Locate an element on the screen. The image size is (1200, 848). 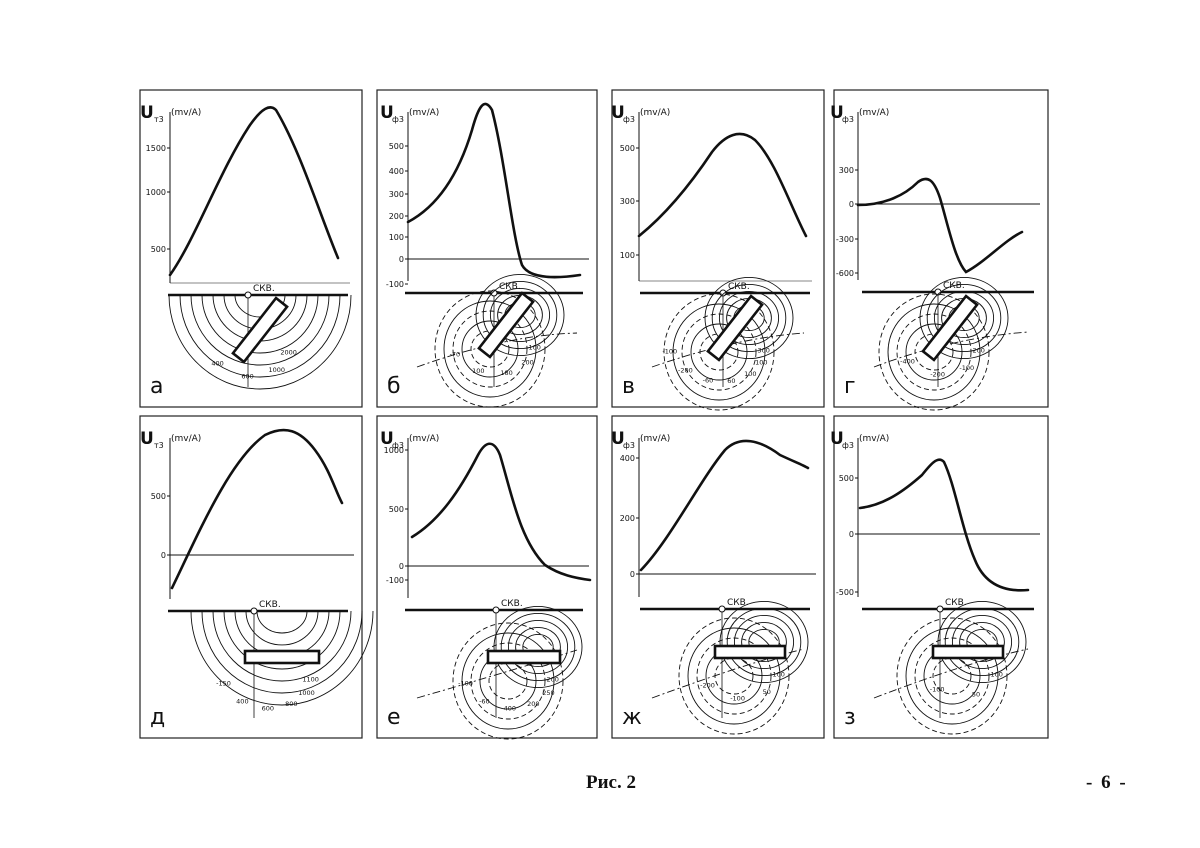
figure-caption: Рис. 2 is located at coordinates (611, 782).